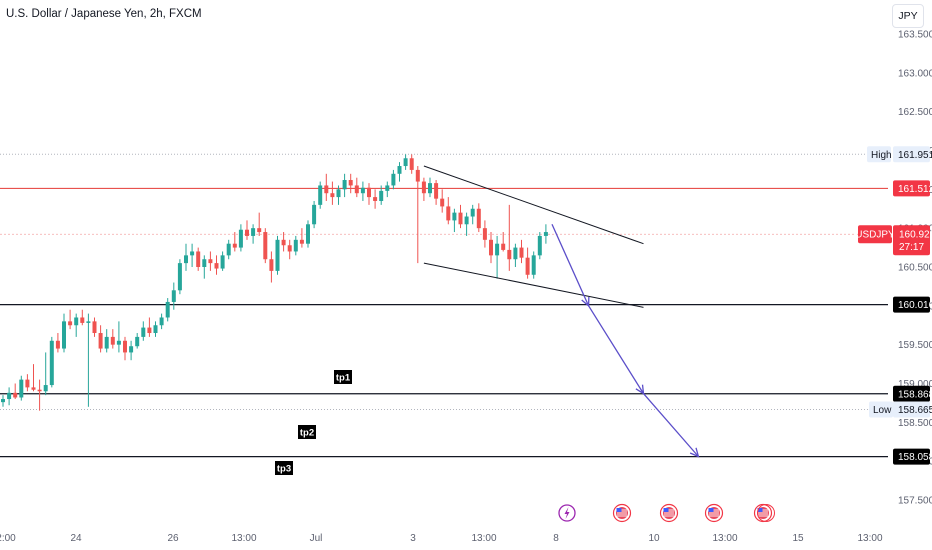 The height and width of the screenshot is (550, 932). What do you see at coordinates (567, 513) in the screenshot?
I see `lightning-icon` at bounding box center [567, 513].